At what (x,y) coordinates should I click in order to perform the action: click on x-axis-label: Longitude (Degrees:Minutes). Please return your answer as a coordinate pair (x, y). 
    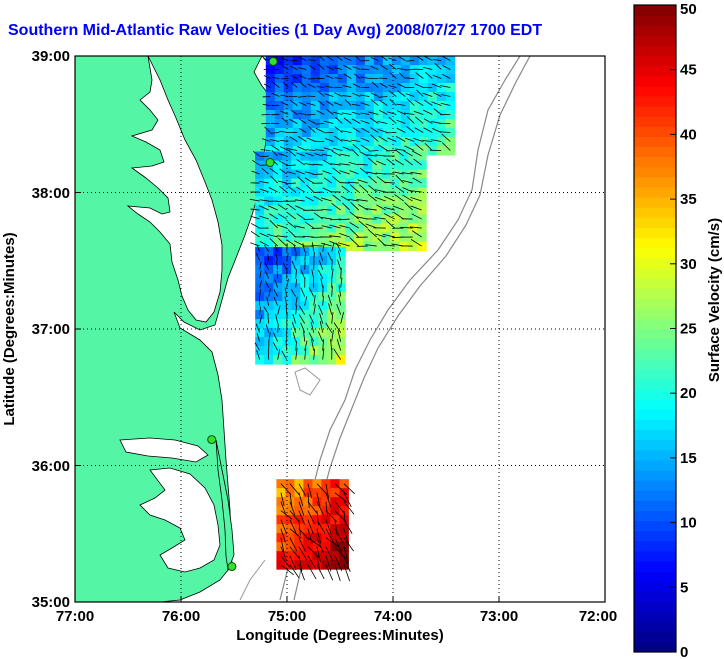
    Looking at the image, I should click on (340, 635).